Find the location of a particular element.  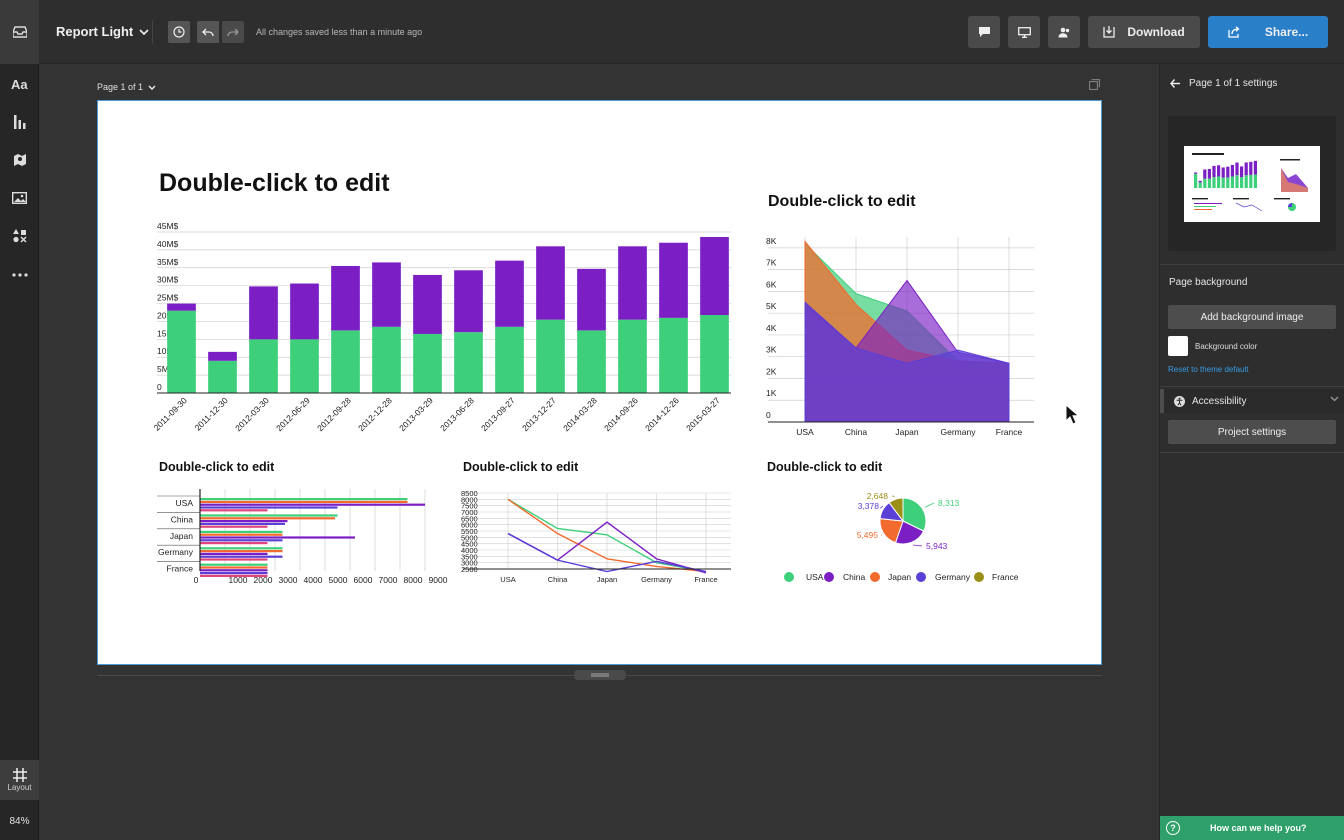

add-background-image-button: Add background image is located at coordinates (1252, 317).